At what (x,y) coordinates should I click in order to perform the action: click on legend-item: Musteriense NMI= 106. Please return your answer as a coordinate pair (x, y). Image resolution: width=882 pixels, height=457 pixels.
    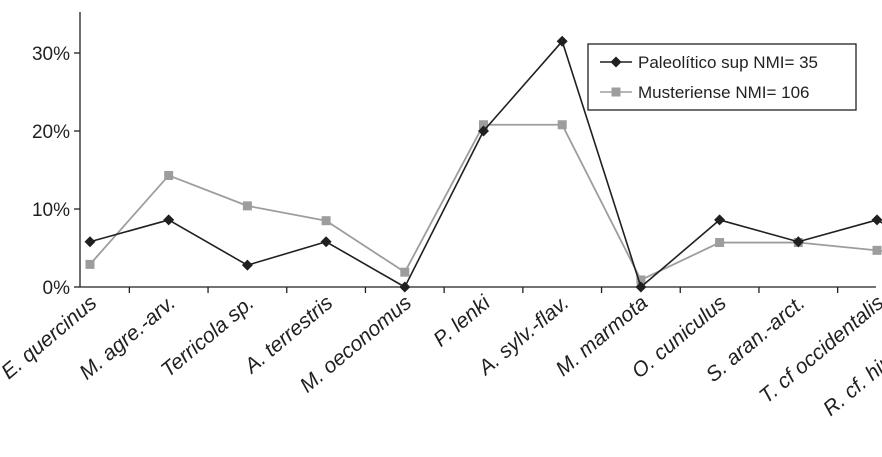
    Looking at the image, I should click on (705, 92).